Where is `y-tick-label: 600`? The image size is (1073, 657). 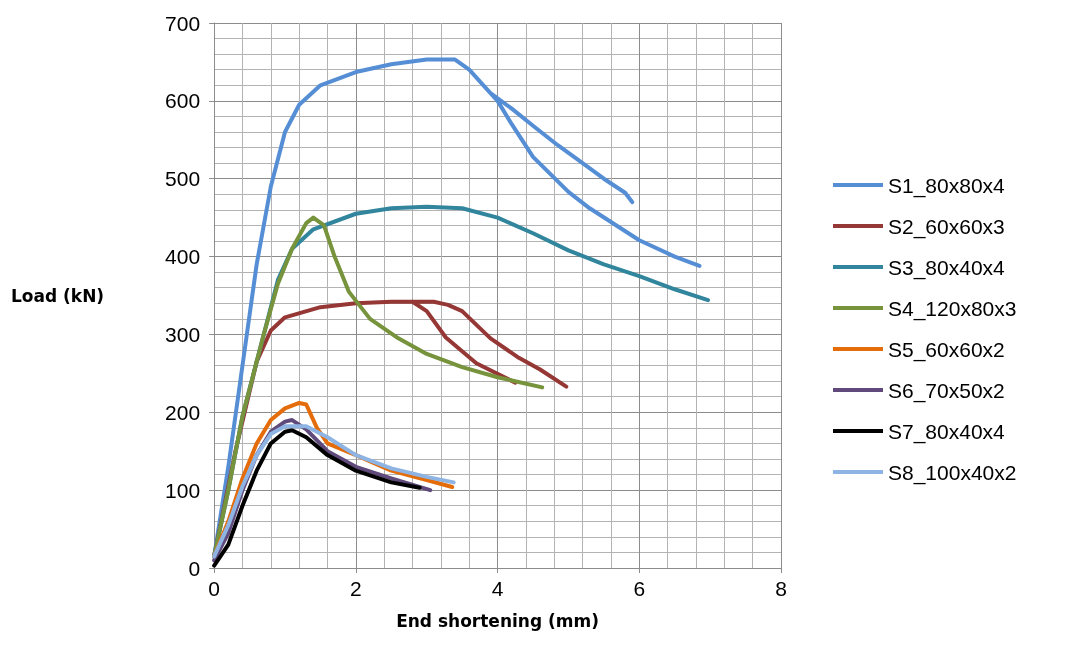 y-tick-label: 600 is located at coordinates (183, 101).